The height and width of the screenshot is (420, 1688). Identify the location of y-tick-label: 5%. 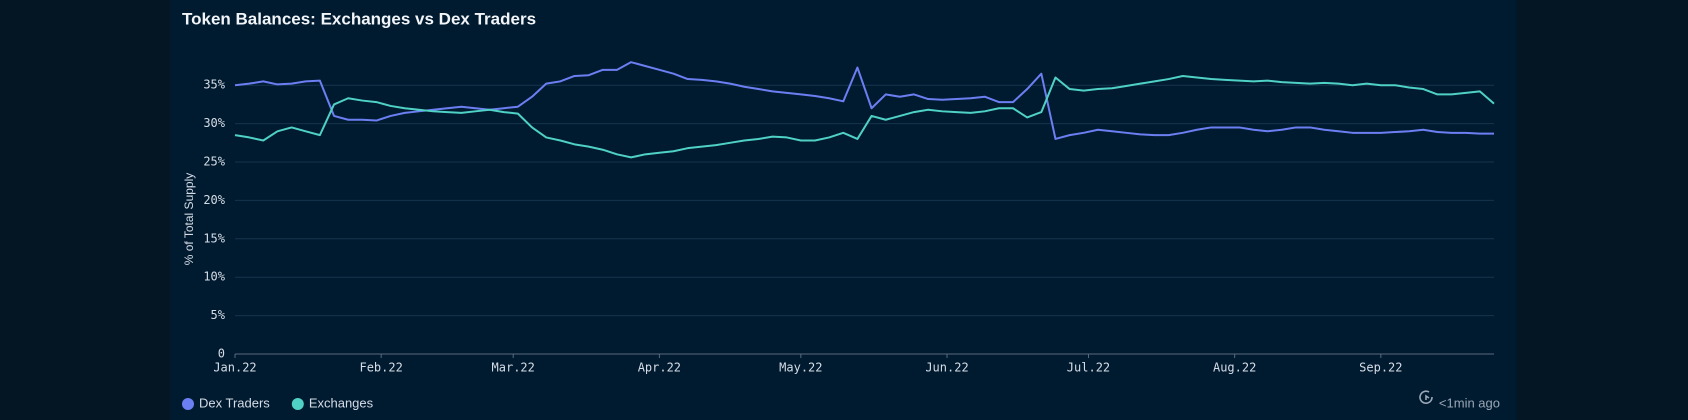
(218, 315).